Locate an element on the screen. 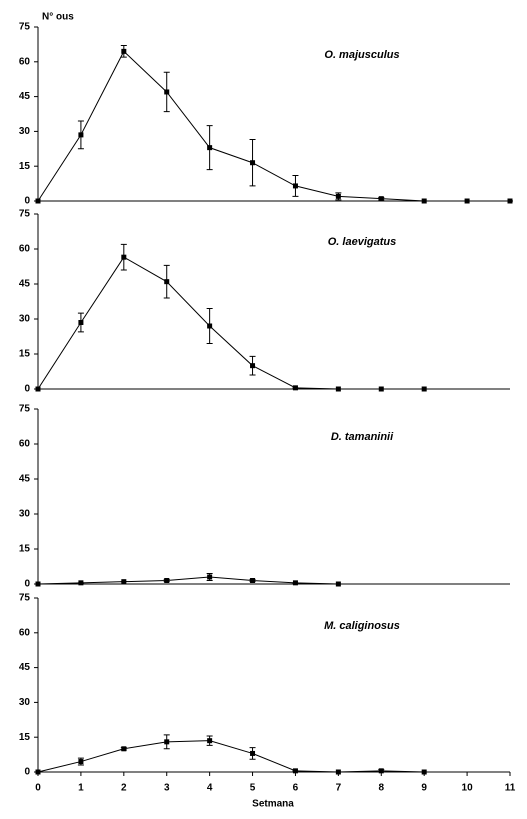 Image resolution: width=527 pixels, height=819 pixels. panel-title: D. tamaninii is located at coordinates (362, 437).